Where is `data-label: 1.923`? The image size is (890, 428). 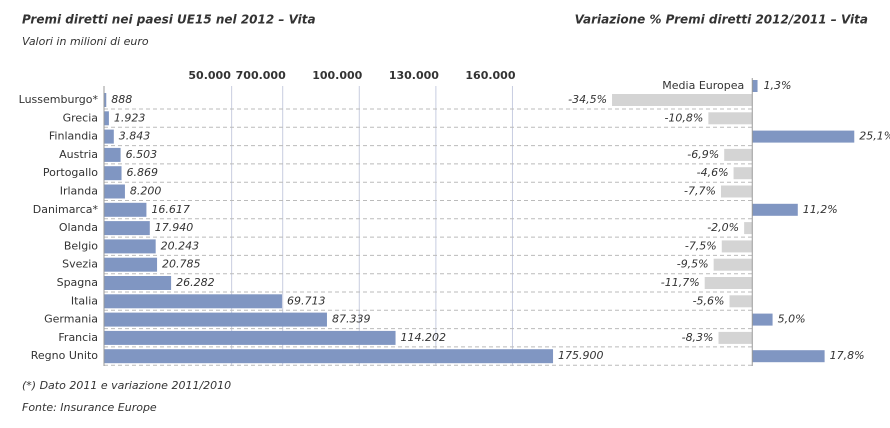
data-label: 1.923 is located at coordinates (130, 117).